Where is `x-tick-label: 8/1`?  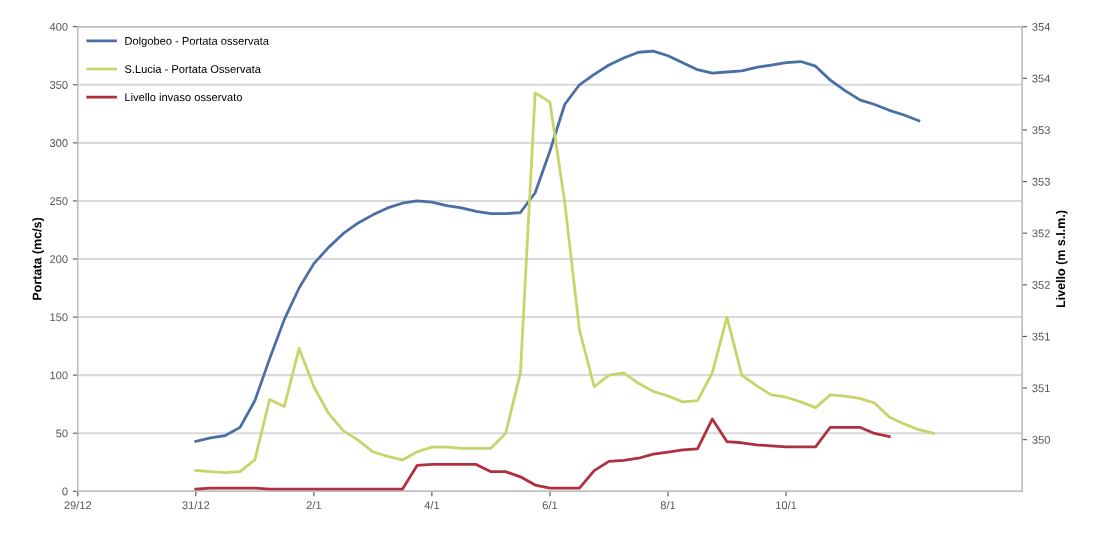
x-tick-label: 8/1 is located at coordinates (668, 505).